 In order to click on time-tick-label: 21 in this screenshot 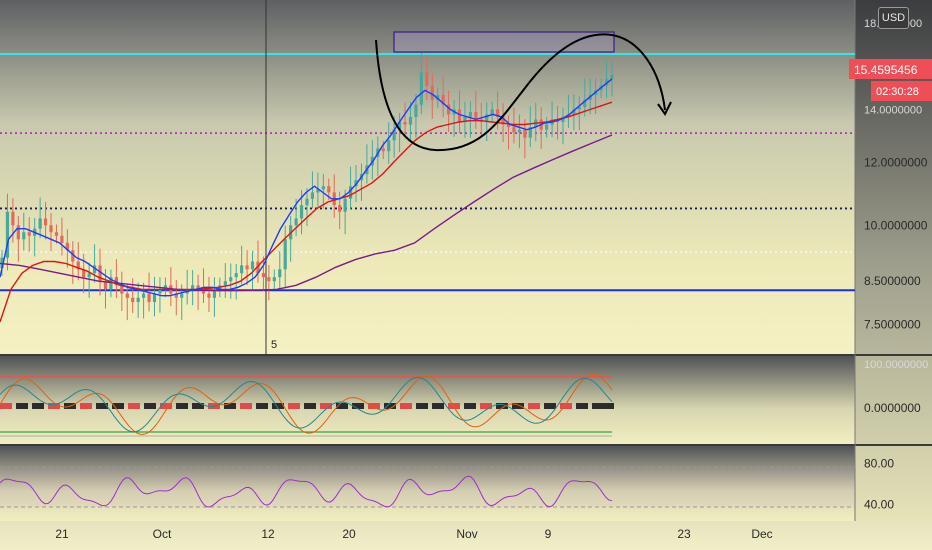, I will do `click(62, 534)`.